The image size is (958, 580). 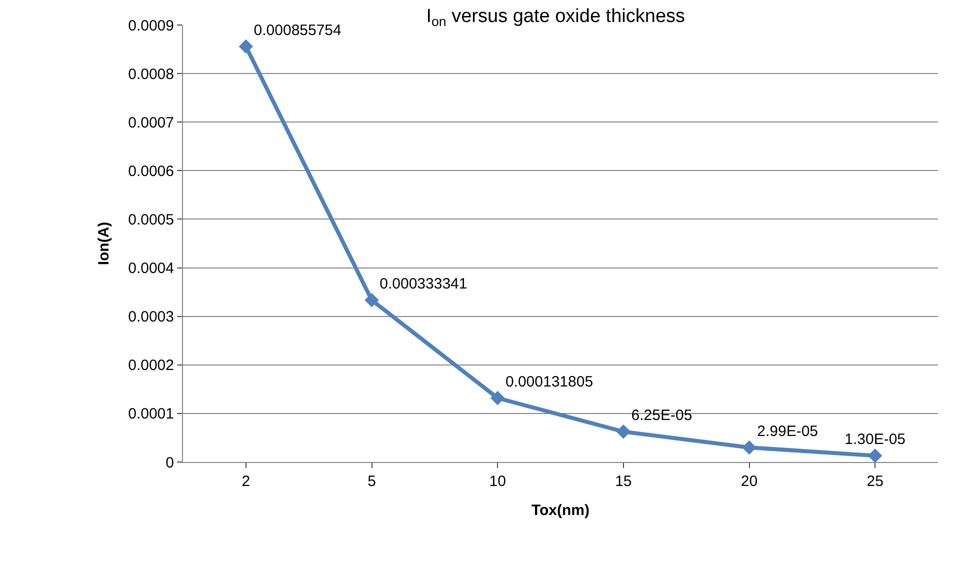 What do you see at coordinates (549, 381) in the screenshot?
I see `data-label: 0.000131805` at bounding box center [549, 381].